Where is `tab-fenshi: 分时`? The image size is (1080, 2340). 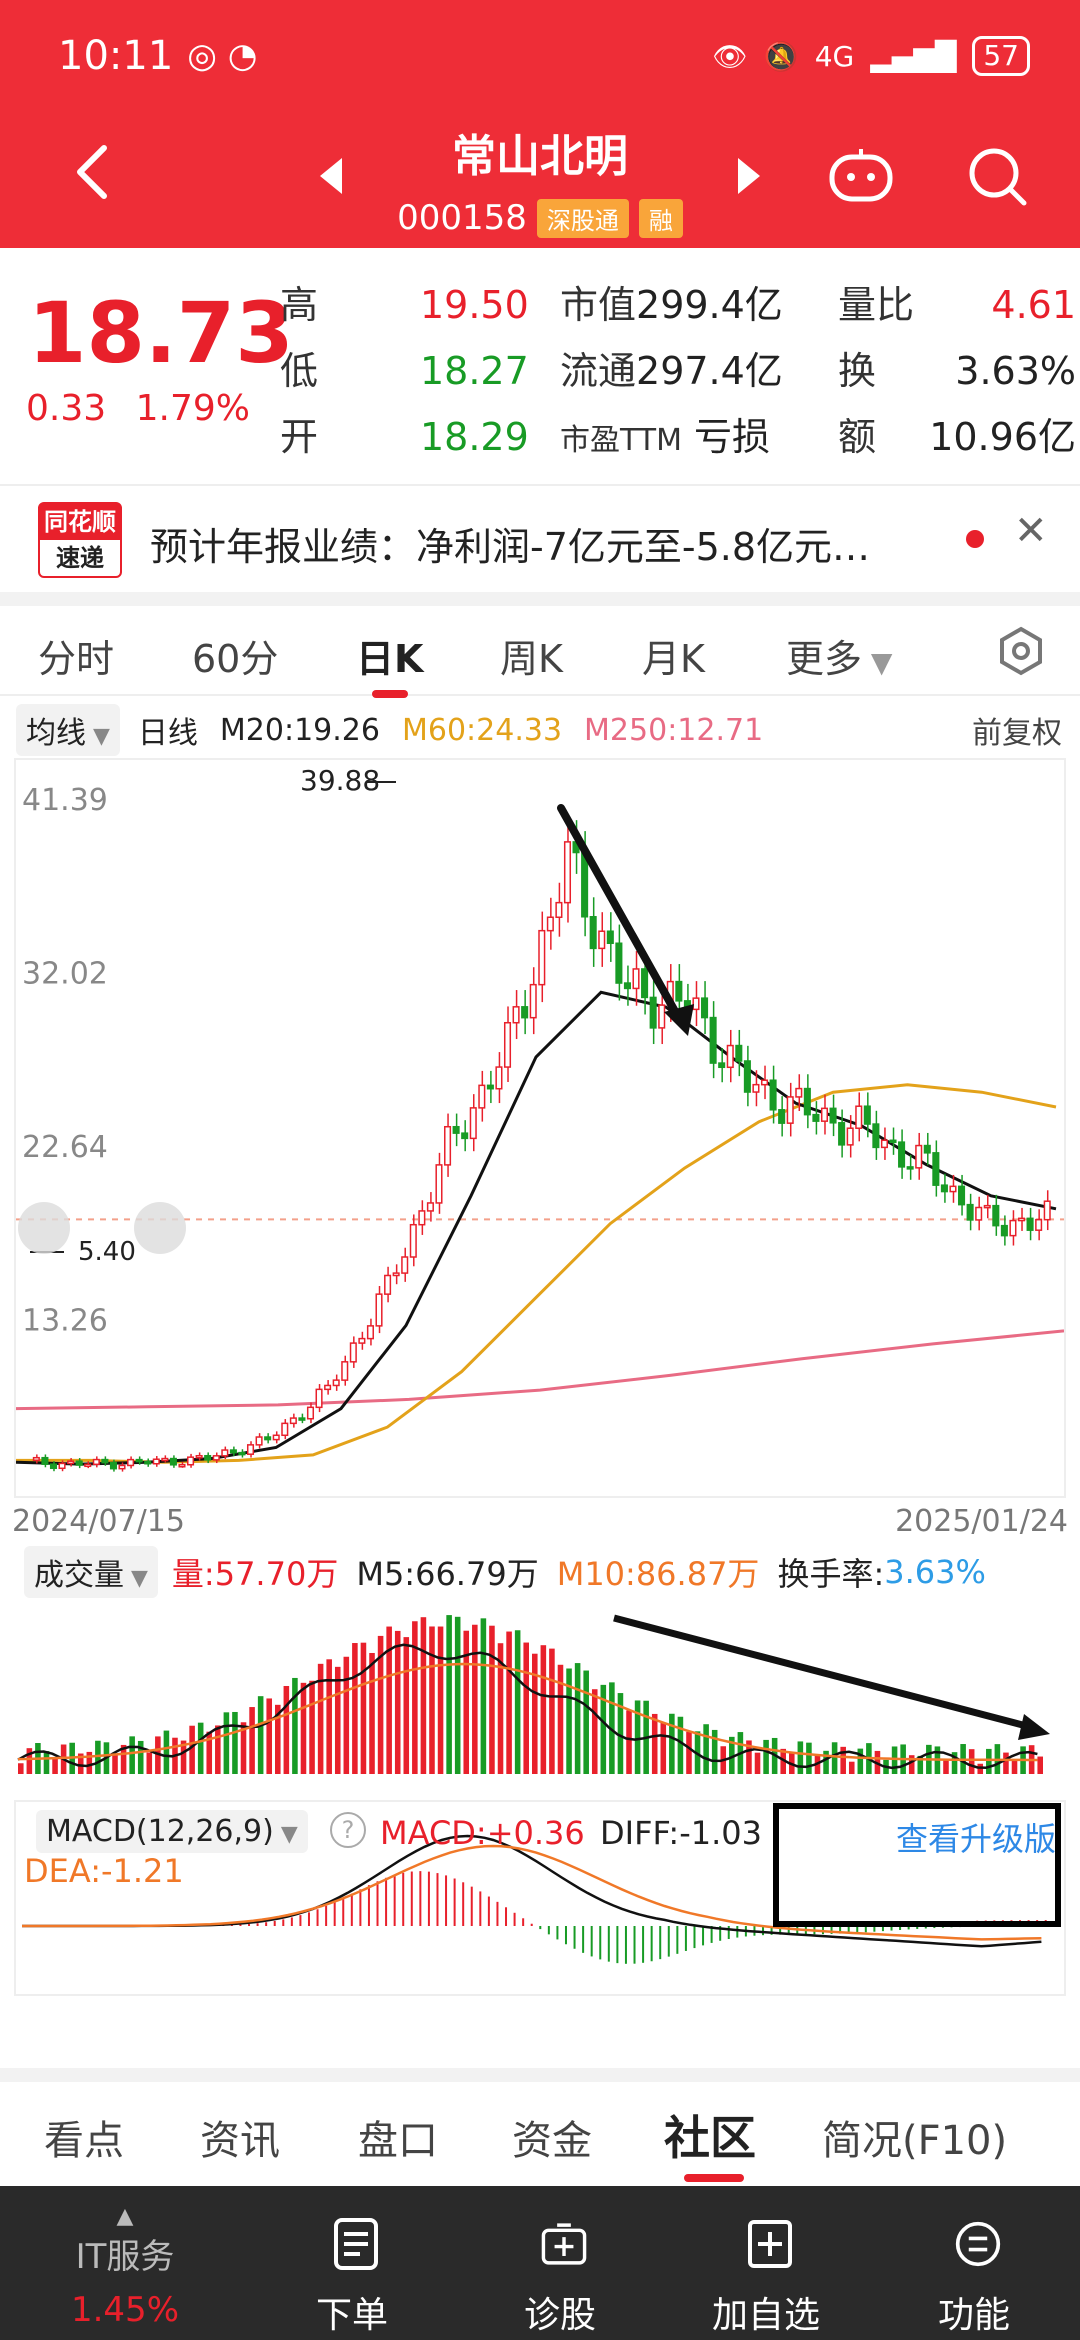
tab-fenshi: 分时 is located at coordinates (76, 659).